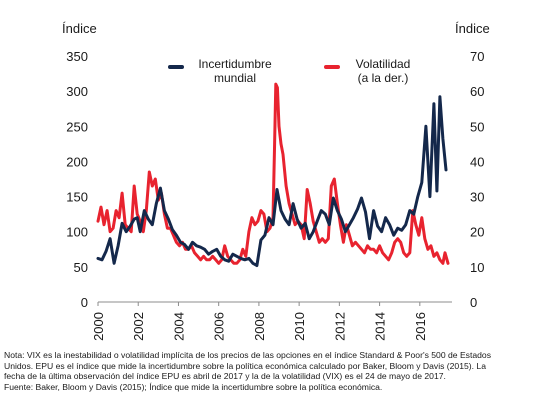 The height and width of the screenshot is (400, 540). Describe the element at coordinates (477, 126) in the screenshot. I see `y-right-tick-label: 50` at that location.